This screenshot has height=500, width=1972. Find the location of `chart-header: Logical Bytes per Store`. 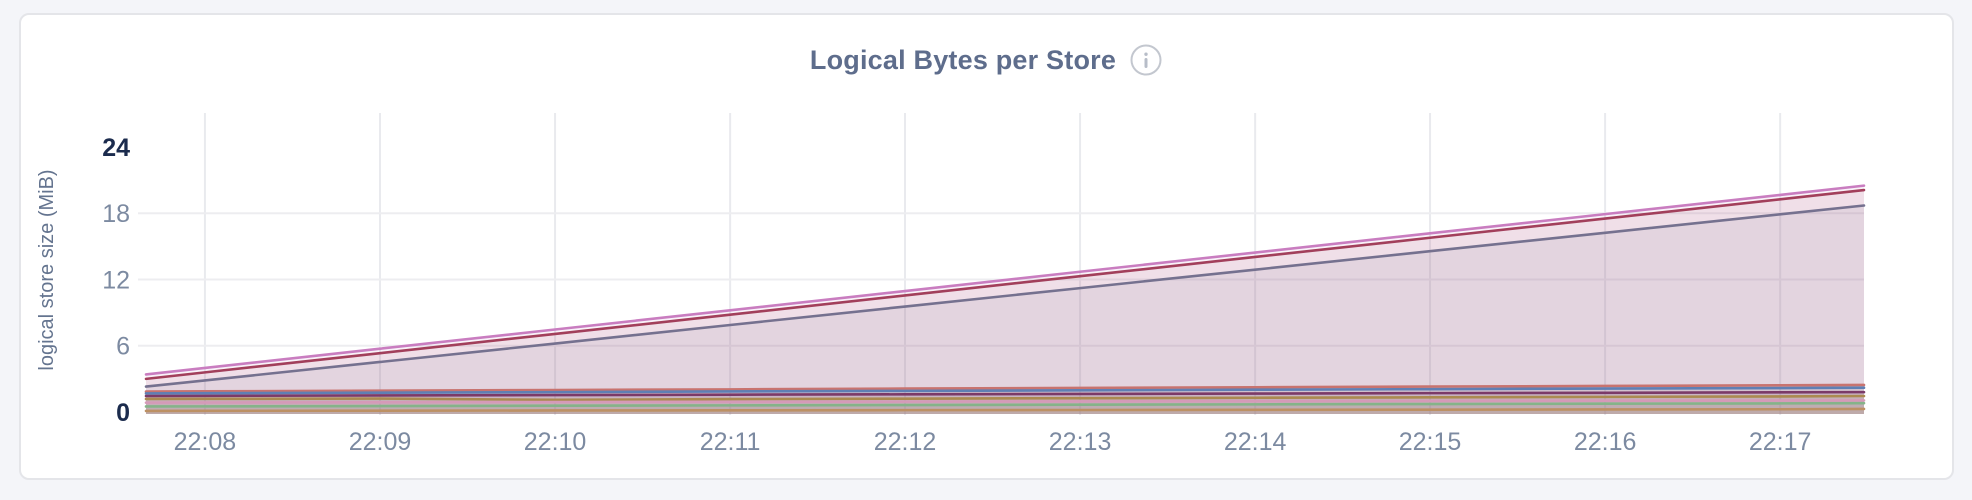

chart-header: Logical Bytes per Store is located at coordinates (986, 46).